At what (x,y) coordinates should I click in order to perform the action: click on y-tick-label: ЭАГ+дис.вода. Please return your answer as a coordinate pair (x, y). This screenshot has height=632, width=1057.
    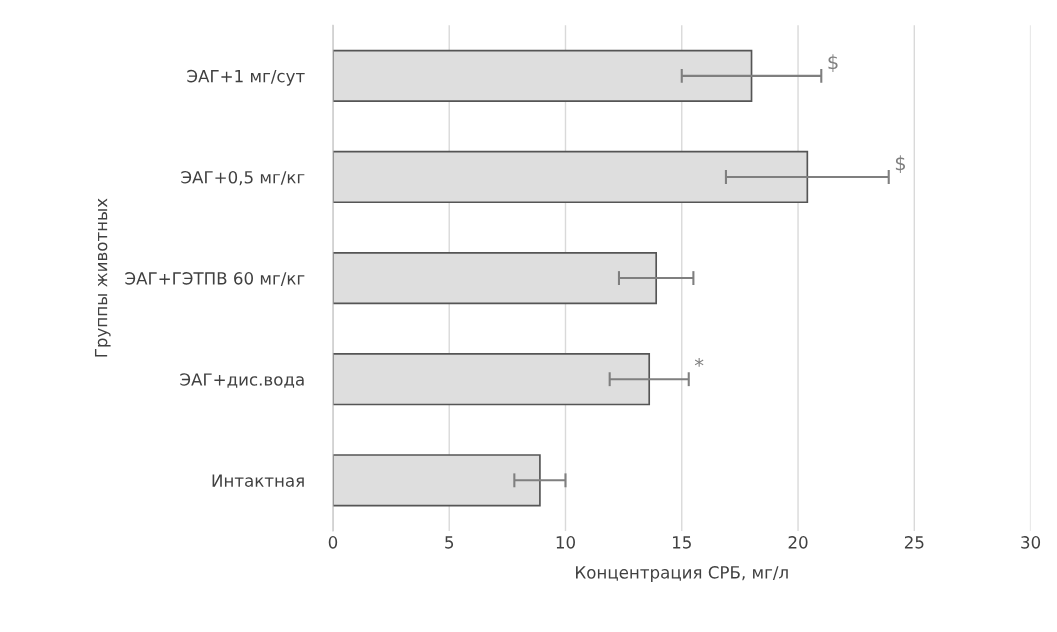
    Looking at the image, I should click on (242, 380).